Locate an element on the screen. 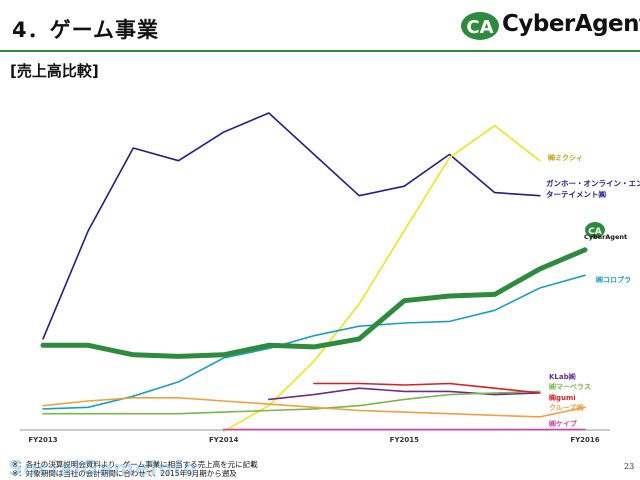 Image resolution: width=640 pixels, height=480 pixels. slide-header: 4．ゲーム事業 CA CyberAgent is located at coordinates (320, 26).